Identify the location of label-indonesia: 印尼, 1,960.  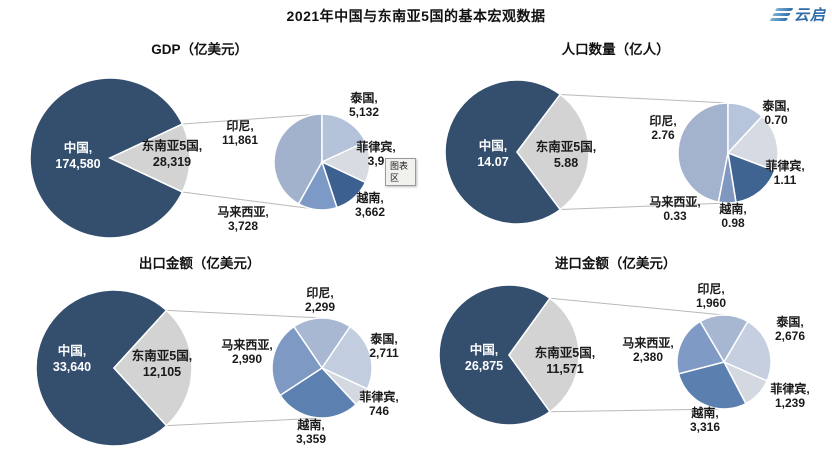
(711, 296).